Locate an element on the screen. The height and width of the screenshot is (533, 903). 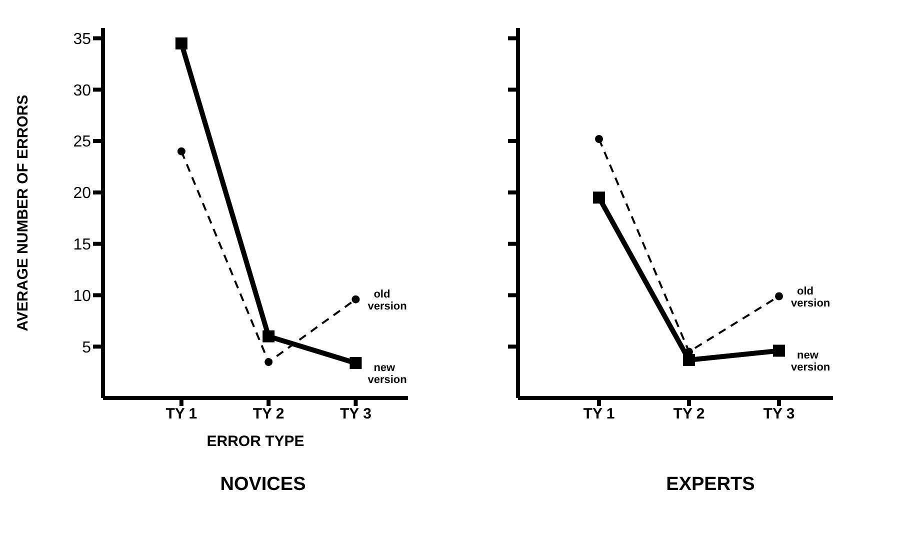
text: EXPERTS is located at coordinates (710, 485).